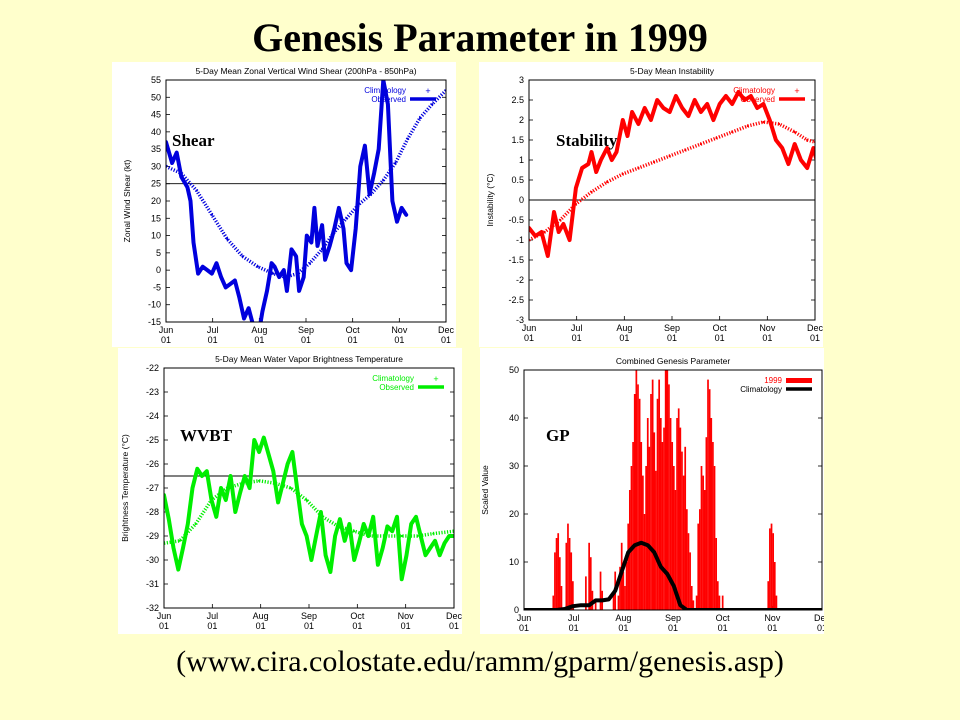 Image resolution: width=960 pixels, height=720 pixels. Describe the element at coordinates (158, 270) in the screenshot. I see `shear-y-tick-label: 0` at that location.